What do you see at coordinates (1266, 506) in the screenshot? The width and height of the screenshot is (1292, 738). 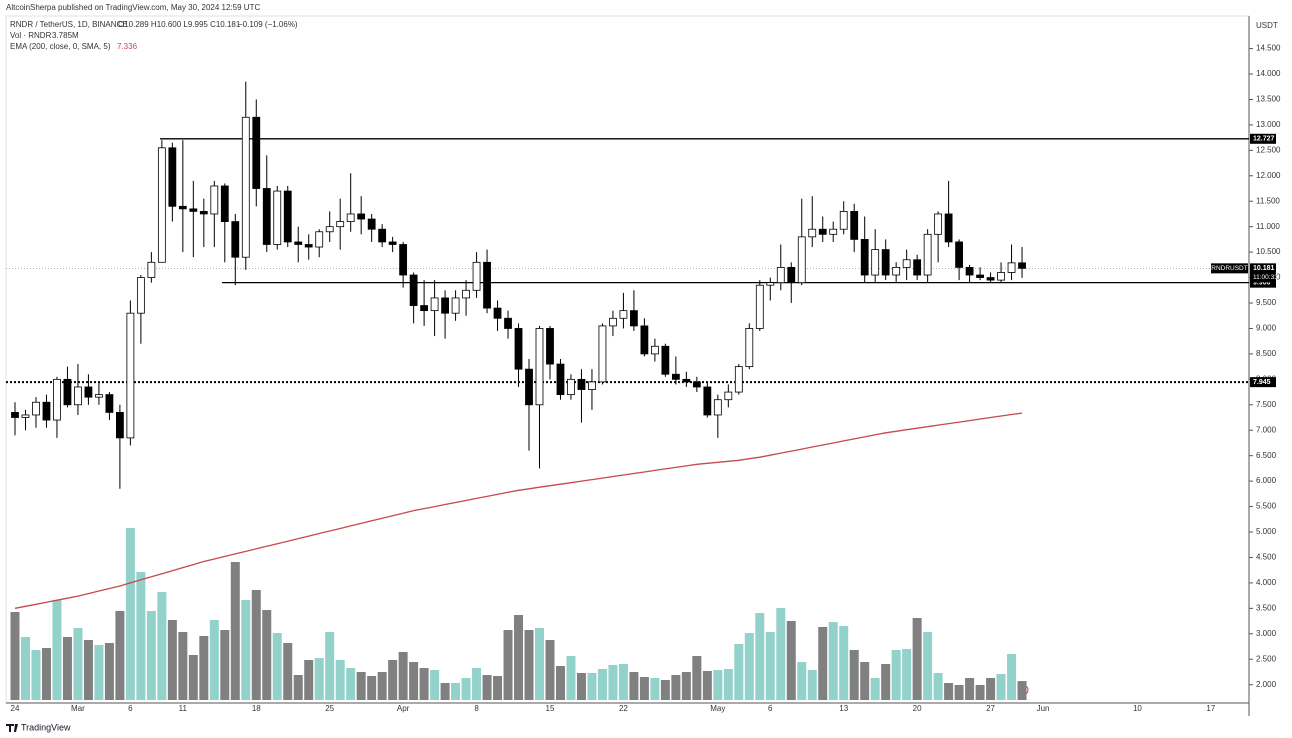 I see `y-tick-label: 5.500` at bounding box center [1266, 506].